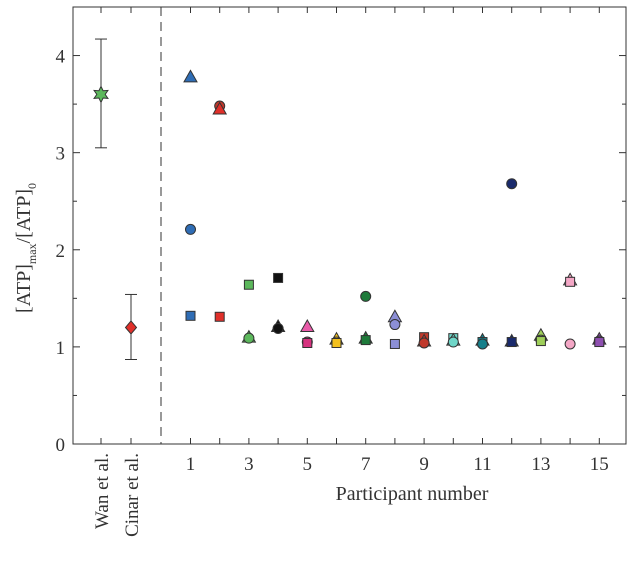 The width and height of the screenshot is (627, 561). I want to click on x-tick-label: 7, so click(366, 464).